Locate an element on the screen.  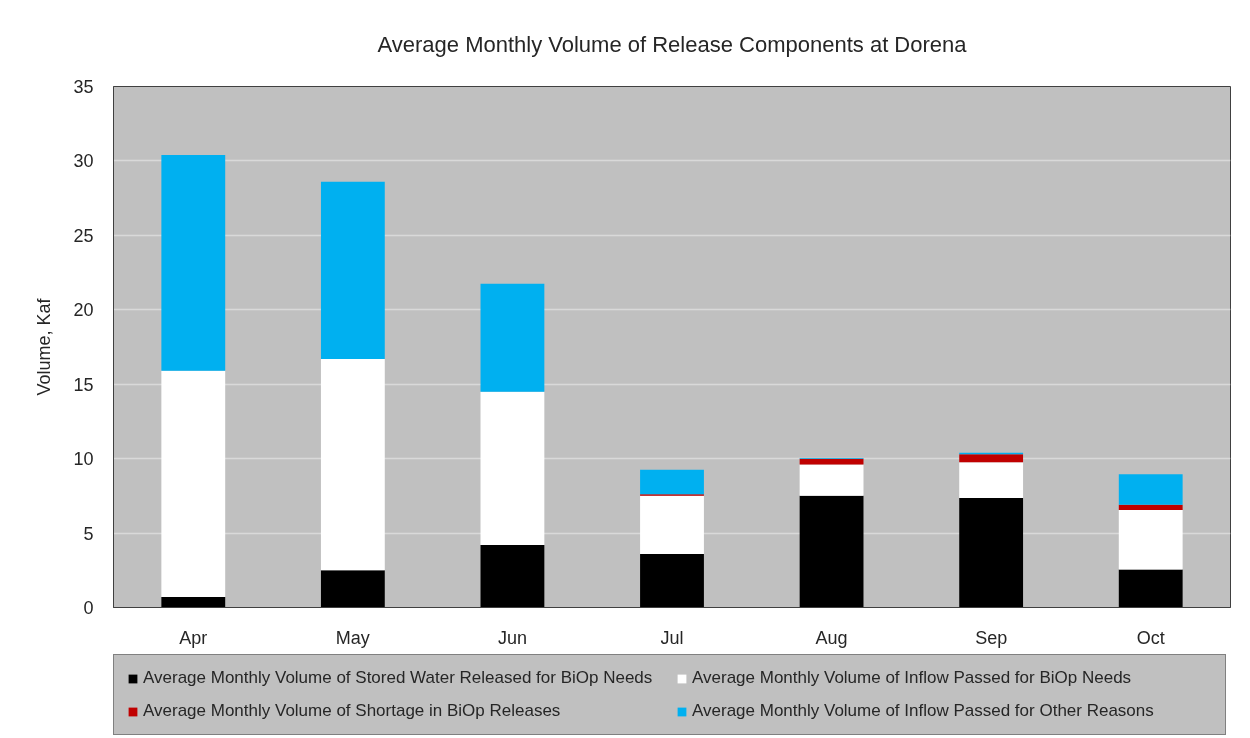
x-tick-label: Sep is located at coordinates (991, 637).